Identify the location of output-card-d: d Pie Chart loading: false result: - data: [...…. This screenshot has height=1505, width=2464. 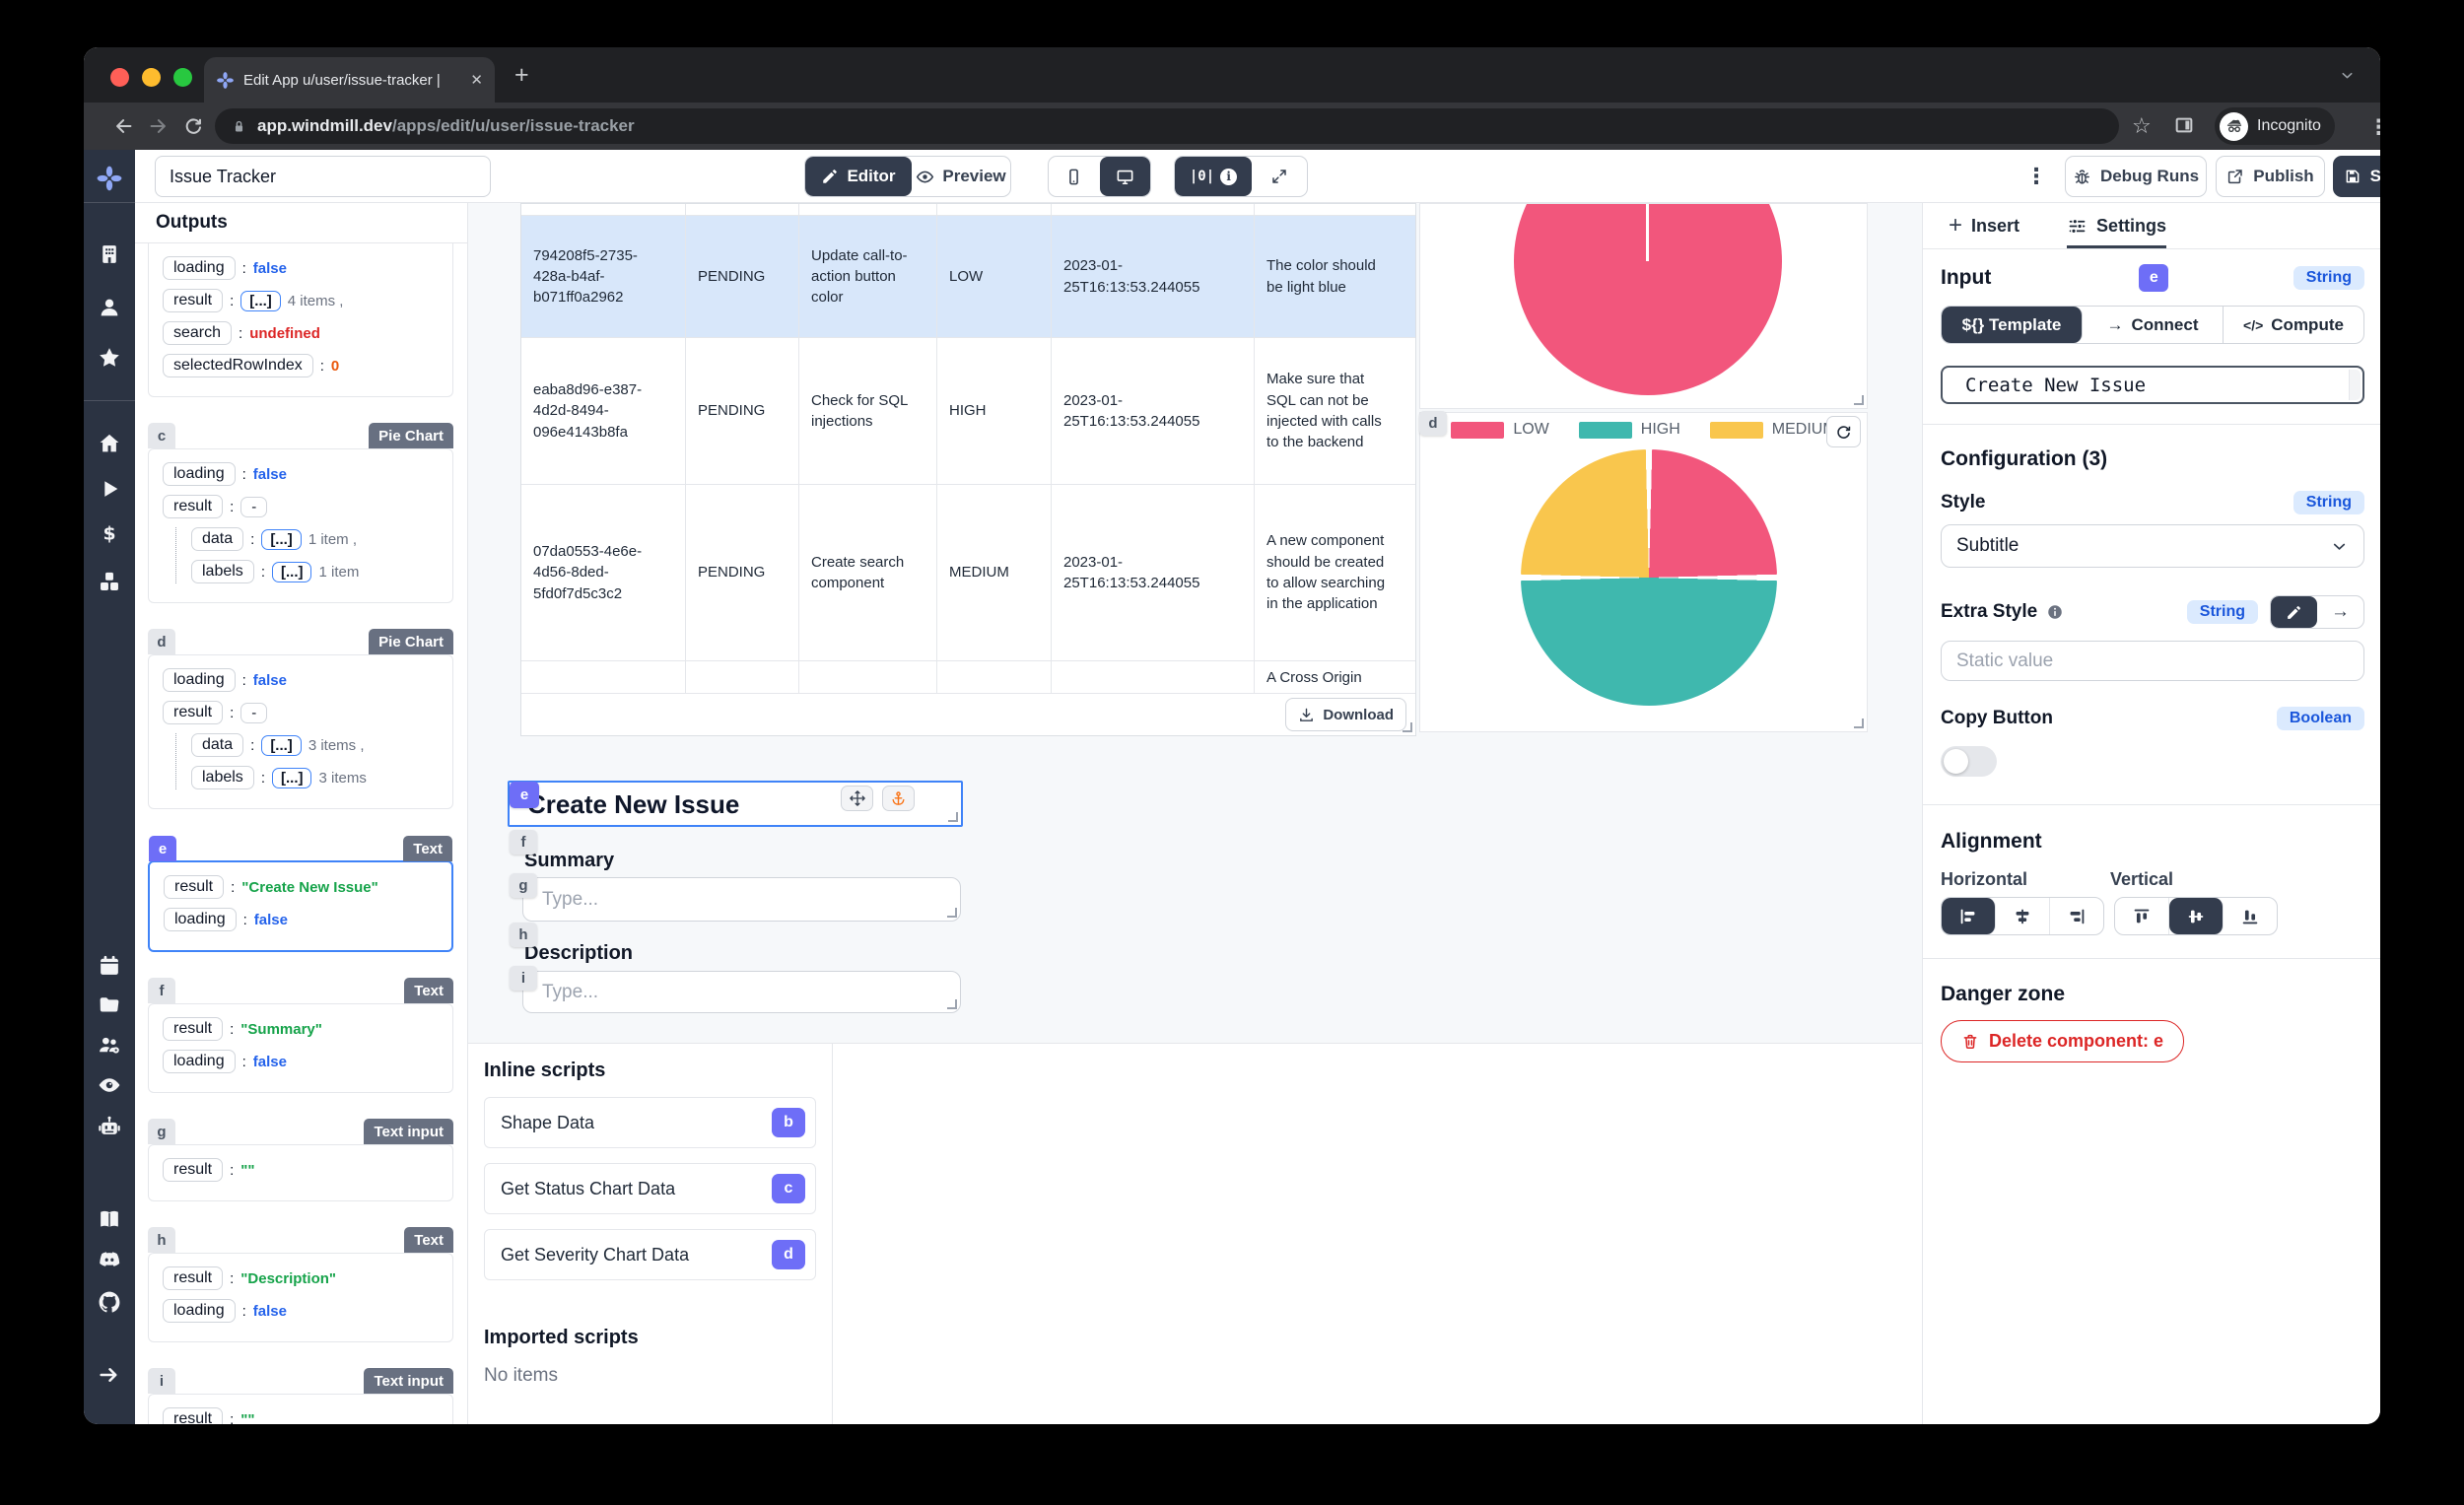
(300, 719).